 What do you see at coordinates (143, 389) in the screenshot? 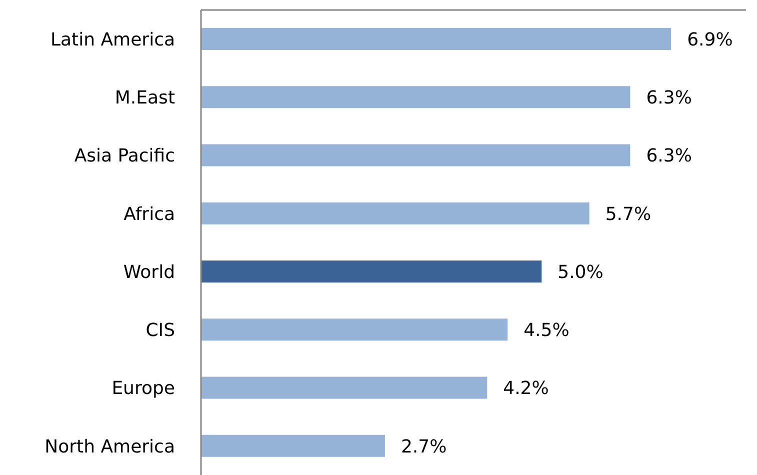
I see `y-tick-label: Europe` at bounding box center [143, 389].